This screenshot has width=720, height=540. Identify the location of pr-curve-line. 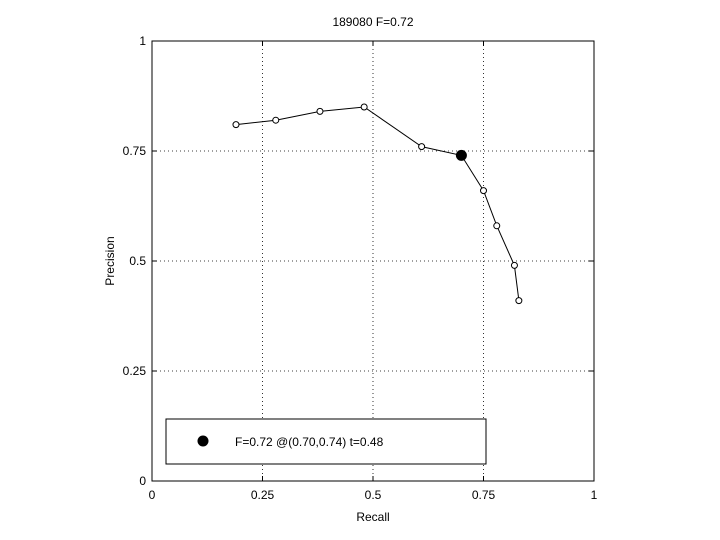
(377, 203).